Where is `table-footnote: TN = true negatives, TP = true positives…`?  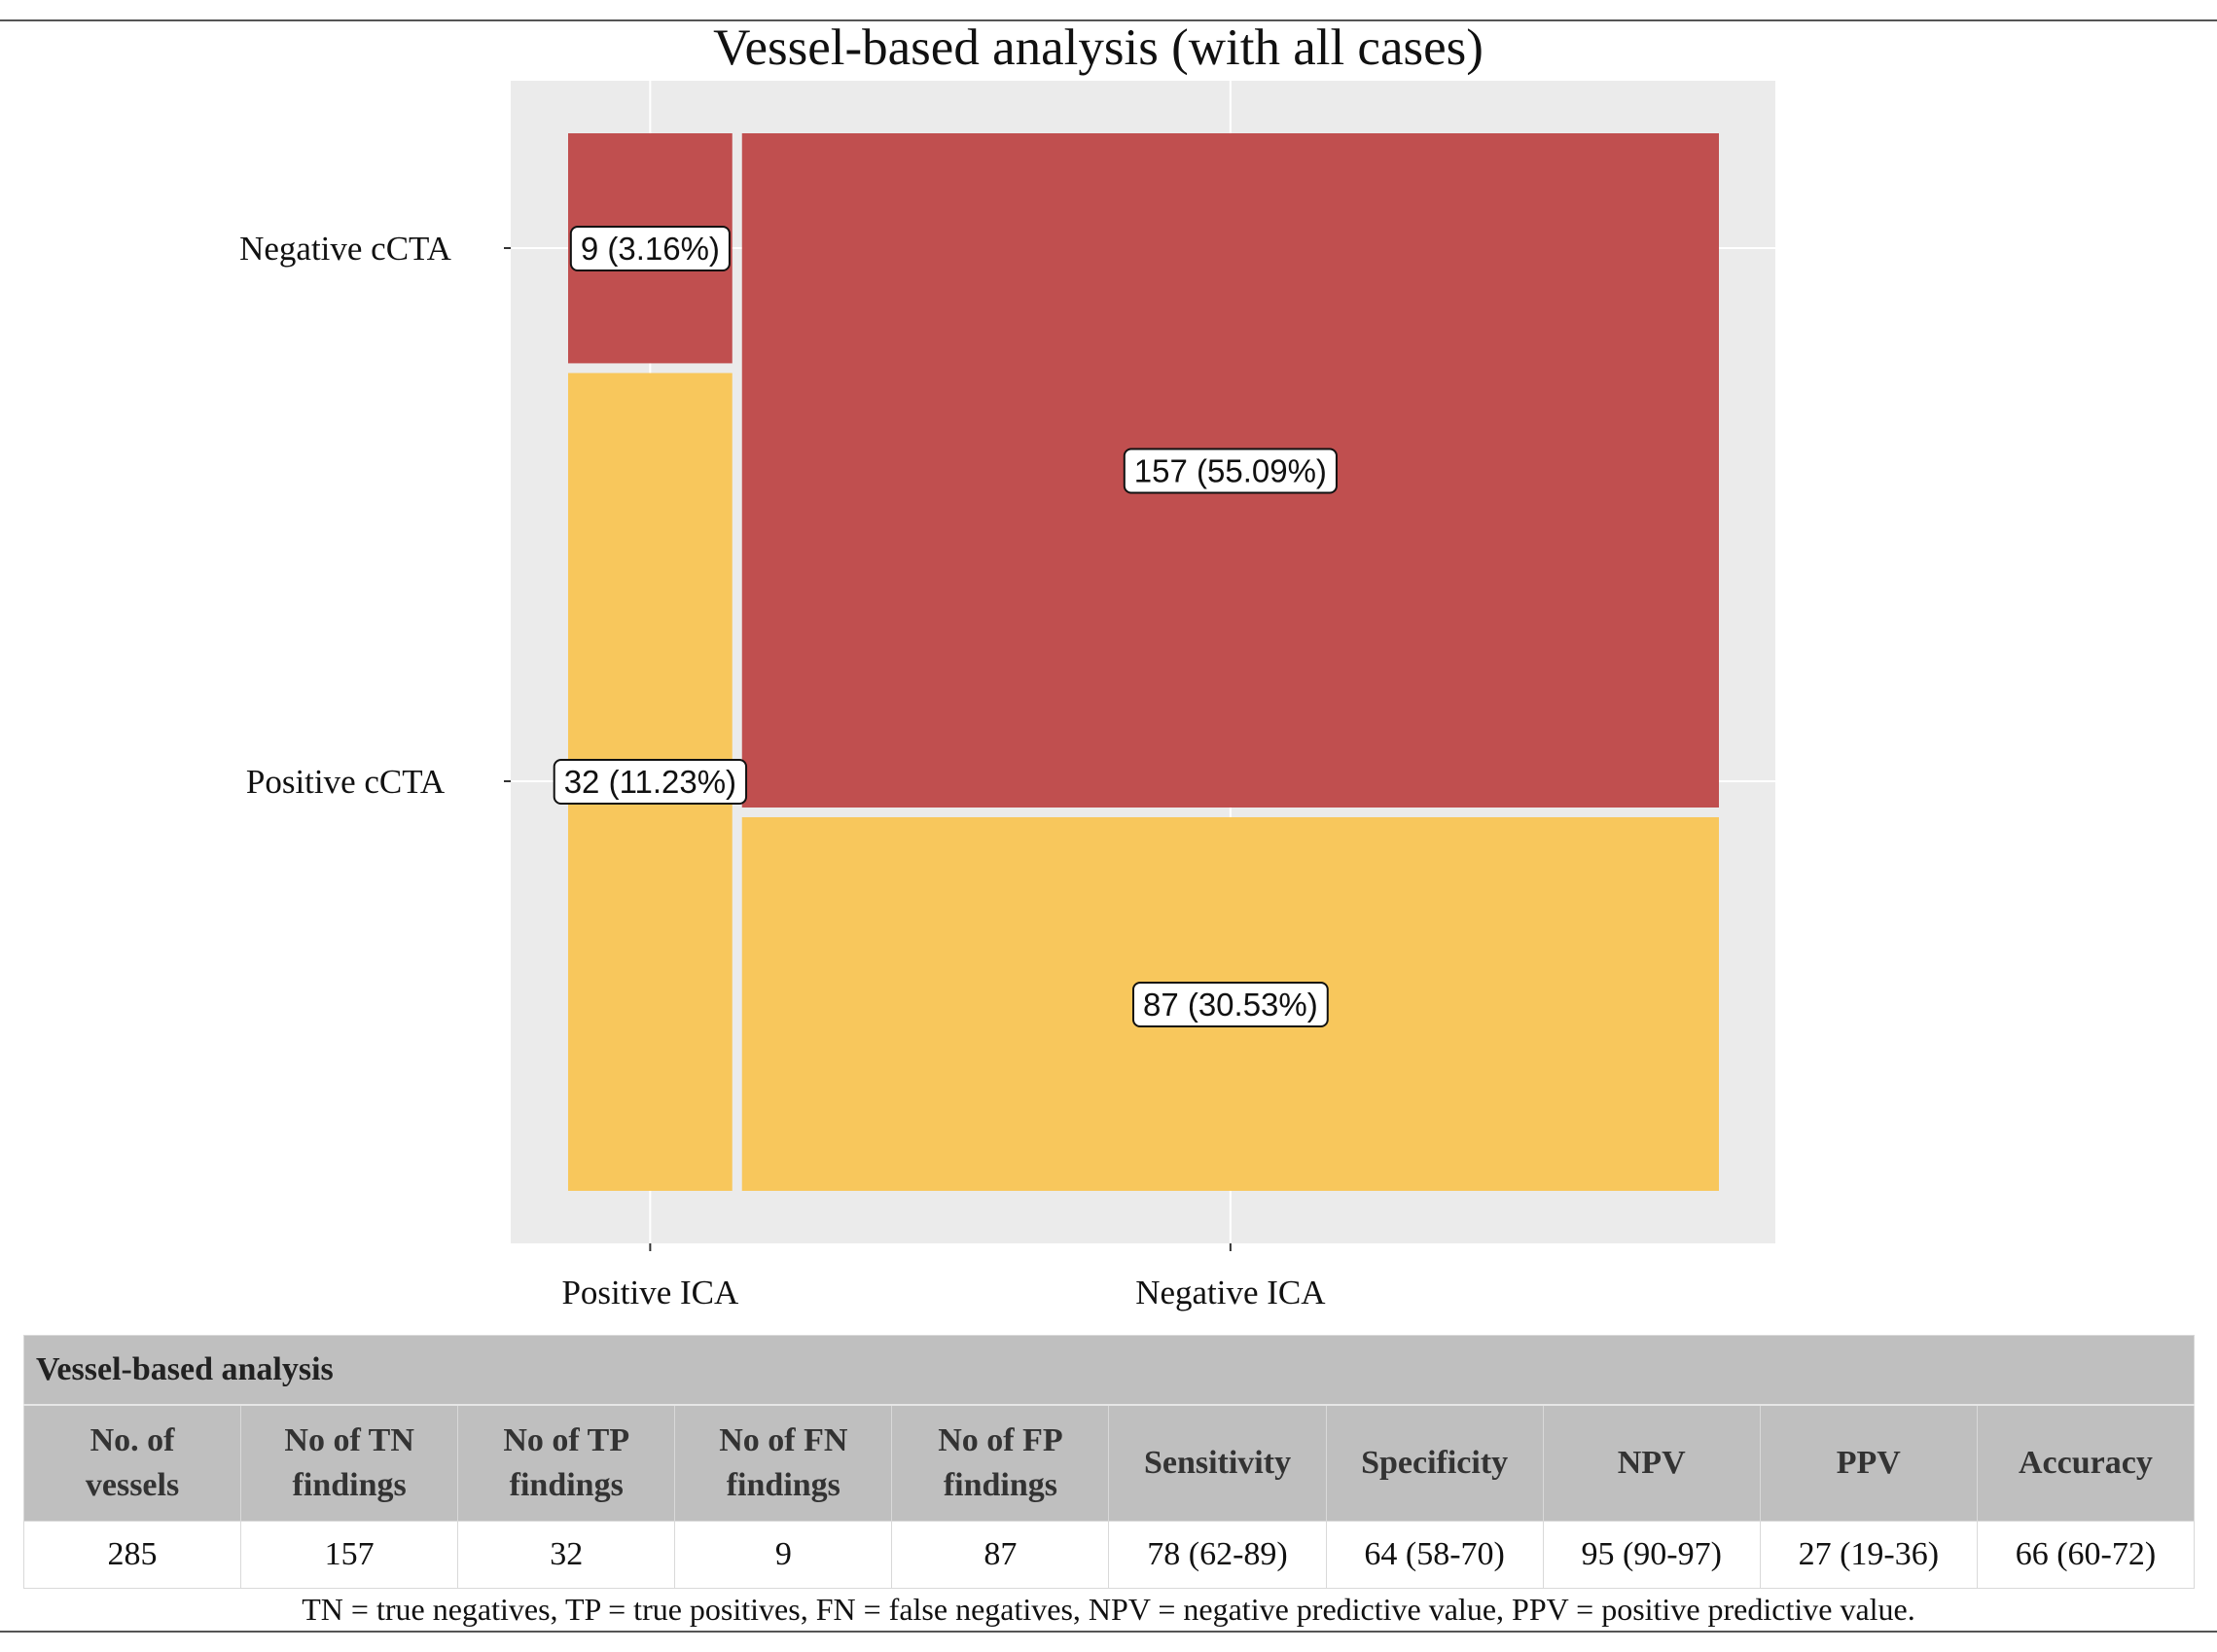
table-footnote: TN = true negatives, TP = true positives… is located at coordinates (1108, 1609).